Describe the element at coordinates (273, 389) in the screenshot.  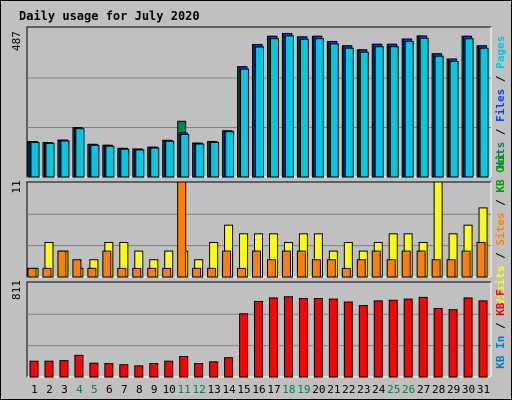
I see `x-tick-label: 17` at that location.